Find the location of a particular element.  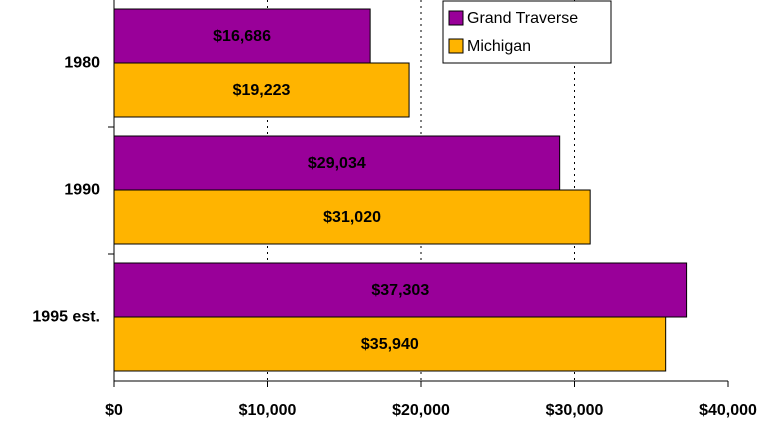

legend-label: Grand Traverse is located at coordinates (522, 18).